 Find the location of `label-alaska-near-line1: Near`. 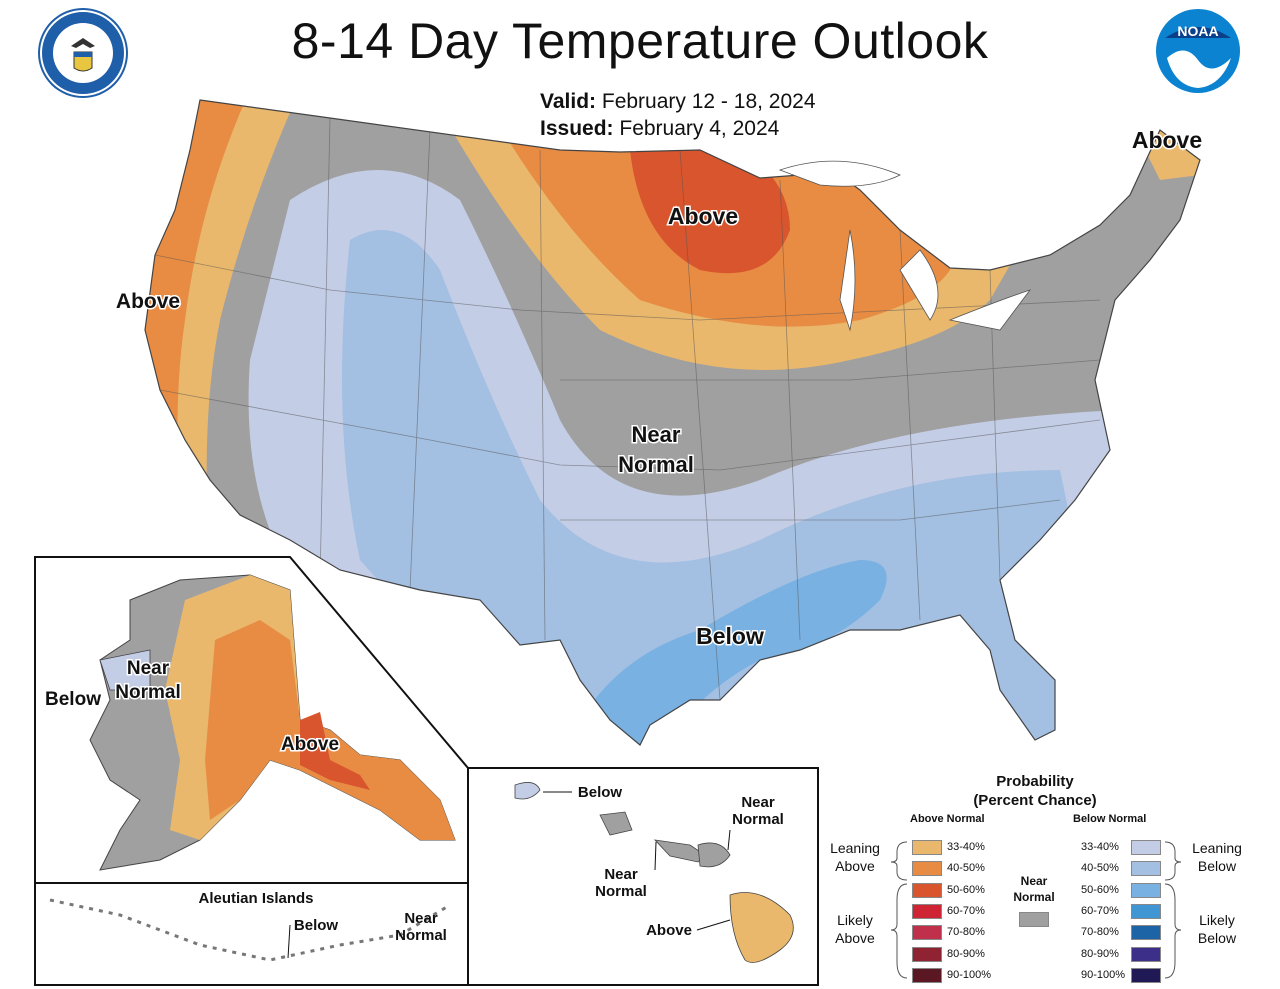

label-alaska-near-line1: Near is located at coordinates (148, 668).